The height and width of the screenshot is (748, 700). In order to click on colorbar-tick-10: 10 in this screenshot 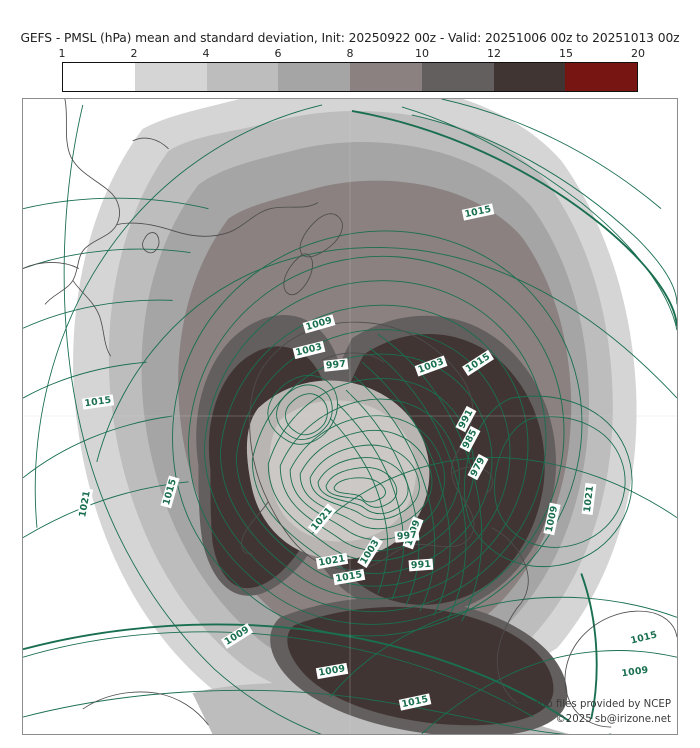, I will do `click(422, 53)`.